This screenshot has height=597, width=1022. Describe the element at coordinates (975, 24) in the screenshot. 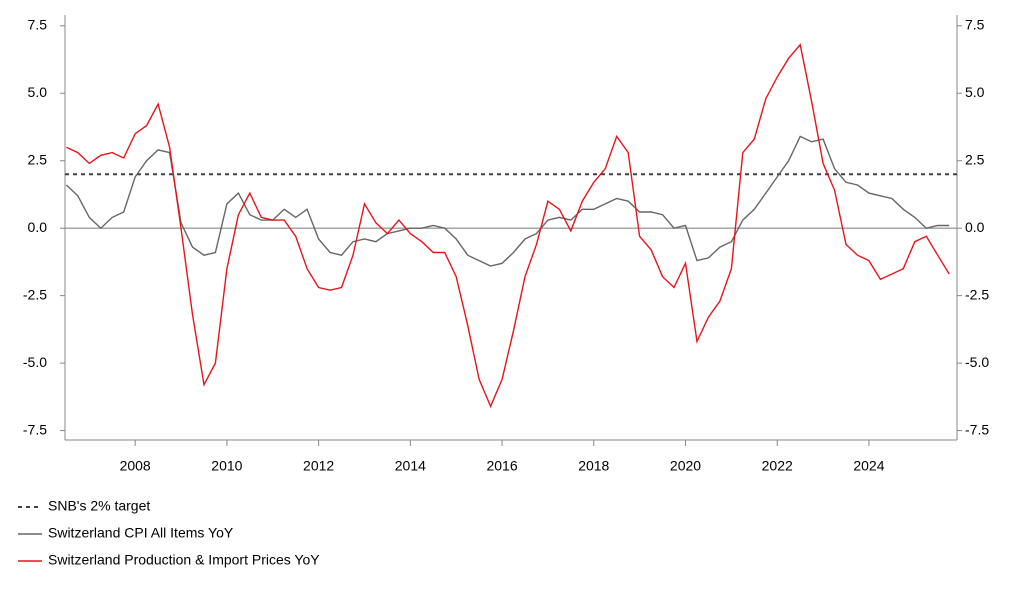

I see `y2-tick-label: 7.5` at that location.